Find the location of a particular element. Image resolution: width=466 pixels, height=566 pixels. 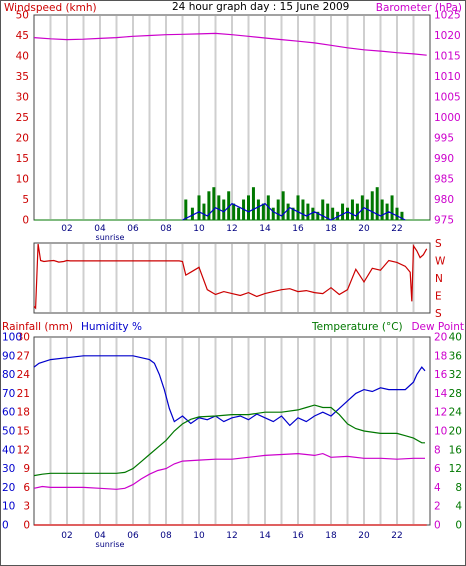

axis-tick-label: 90 is located at coordinates (8, 356).